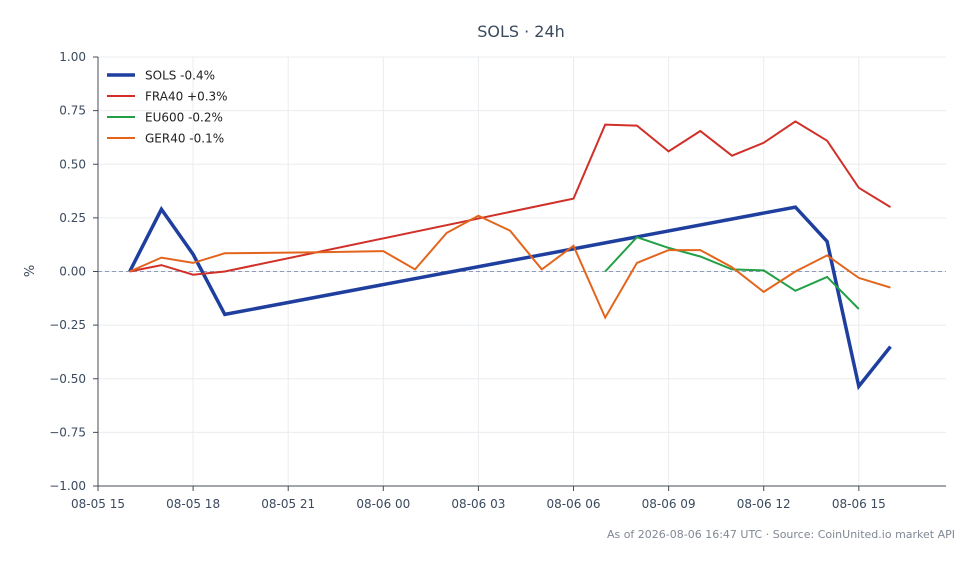 This screenshot has height=564, width=978. Describe the element at coordinates (72, 164) in the screenshot. I see `y-tick-label-2: 0.50` at that location.